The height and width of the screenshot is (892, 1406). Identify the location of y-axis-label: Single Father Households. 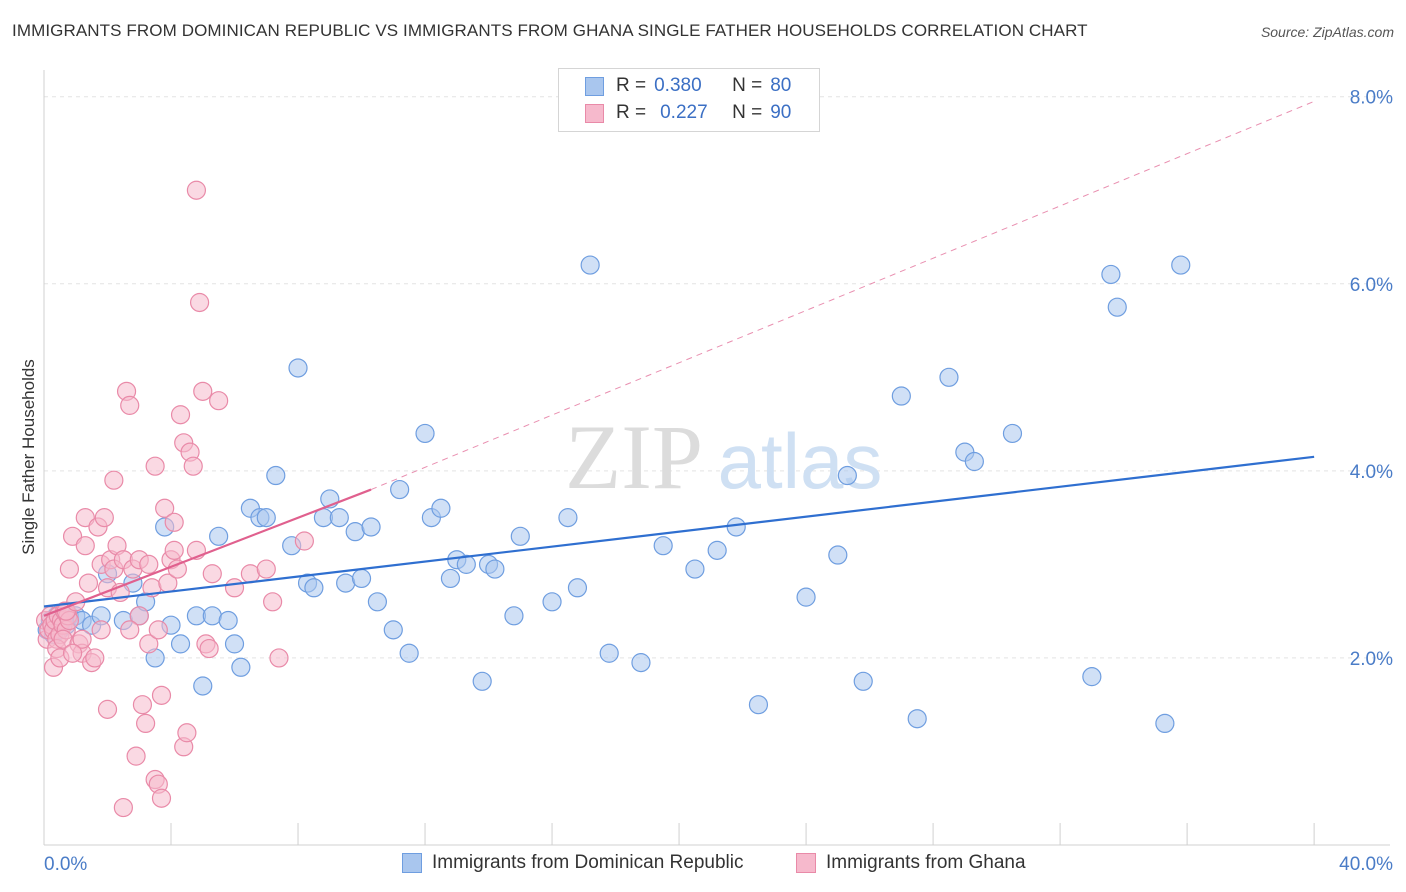
(28, 457).